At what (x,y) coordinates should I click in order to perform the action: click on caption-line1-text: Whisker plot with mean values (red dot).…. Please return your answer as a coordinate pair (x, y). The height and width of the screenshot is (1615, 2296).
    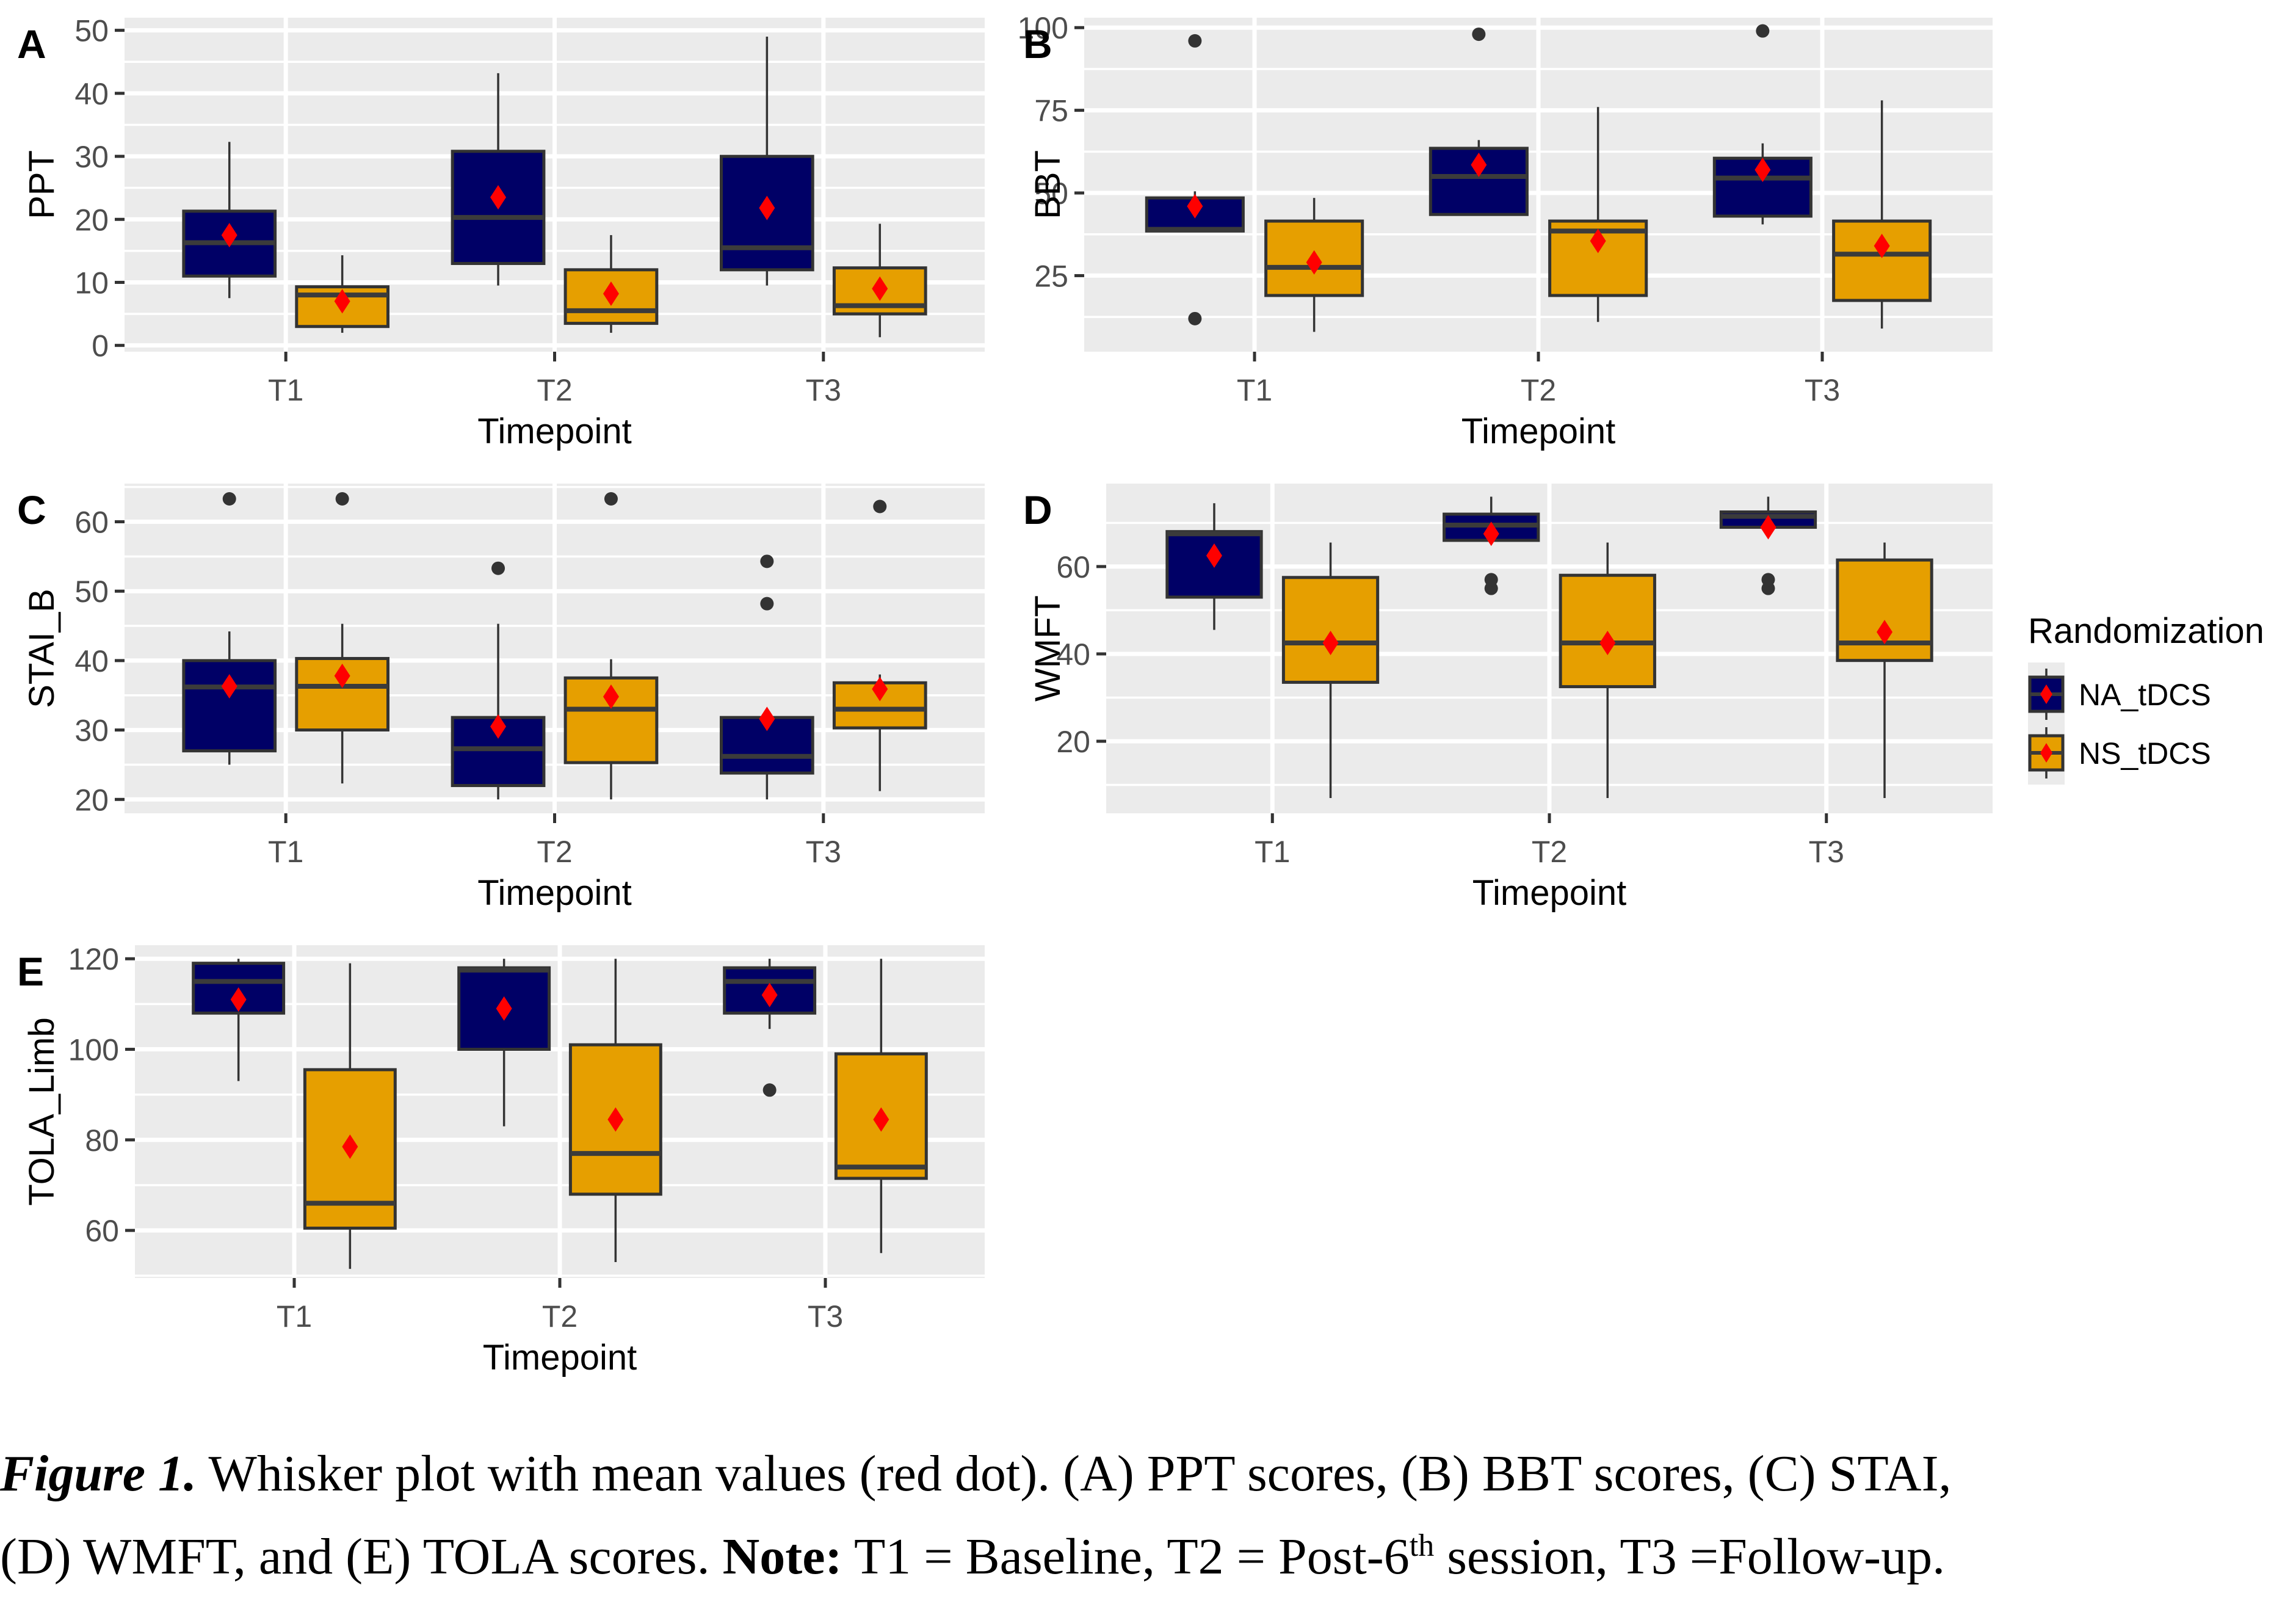
    Looking at the image, I should click on (1074, 1473).